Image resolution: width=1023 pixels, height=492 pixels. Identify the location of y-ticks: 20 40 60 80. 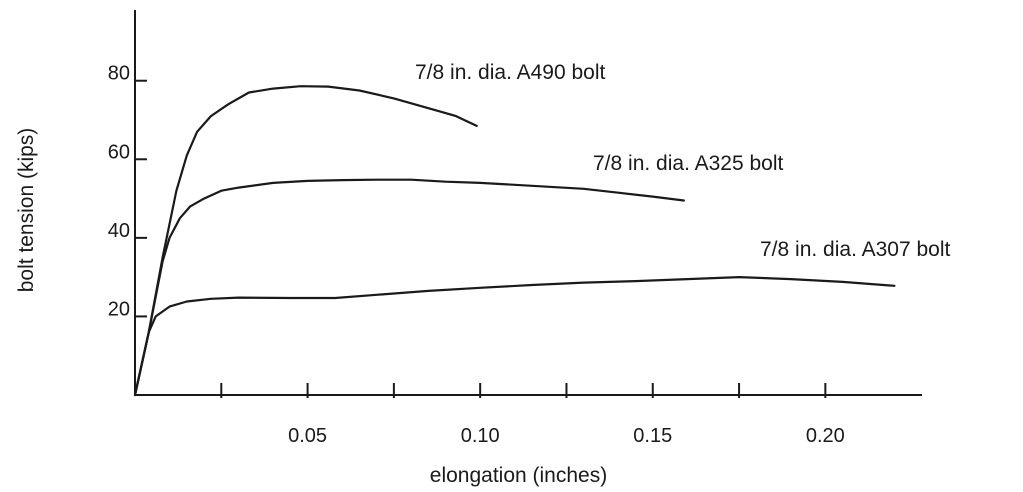
(127, 191).